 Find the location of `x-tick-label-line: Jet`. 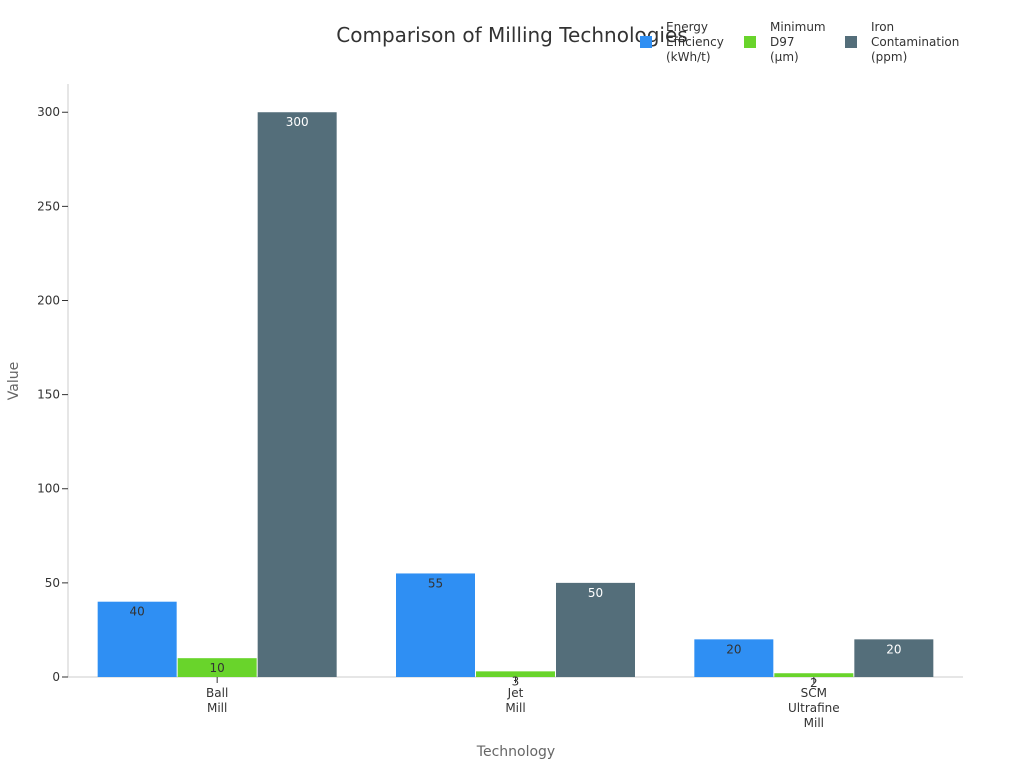

x-tick-label-line: Jet is located at coordinates (515, 693).